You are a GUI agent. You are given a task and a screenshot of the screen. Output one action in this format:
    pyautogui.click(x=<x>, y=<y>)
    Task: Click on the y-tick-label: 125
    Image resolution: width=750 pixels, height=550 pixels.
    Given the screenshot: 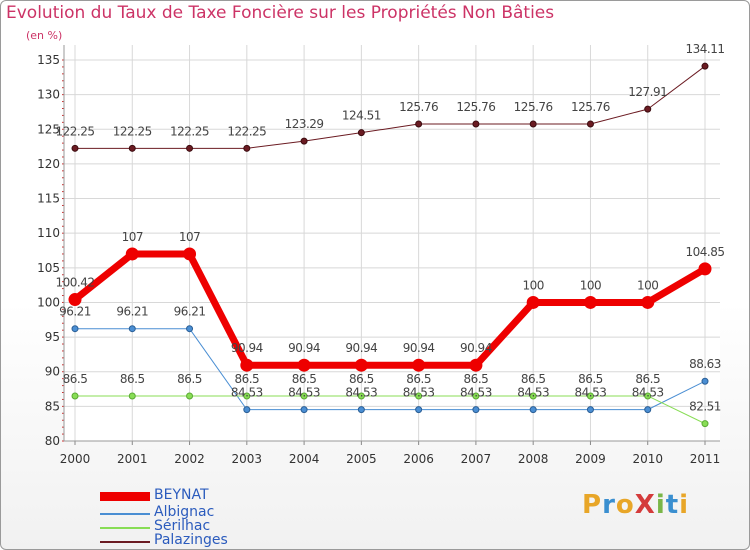 What is the action you would take?
    pyautogui.click(x=48, y=129)
    